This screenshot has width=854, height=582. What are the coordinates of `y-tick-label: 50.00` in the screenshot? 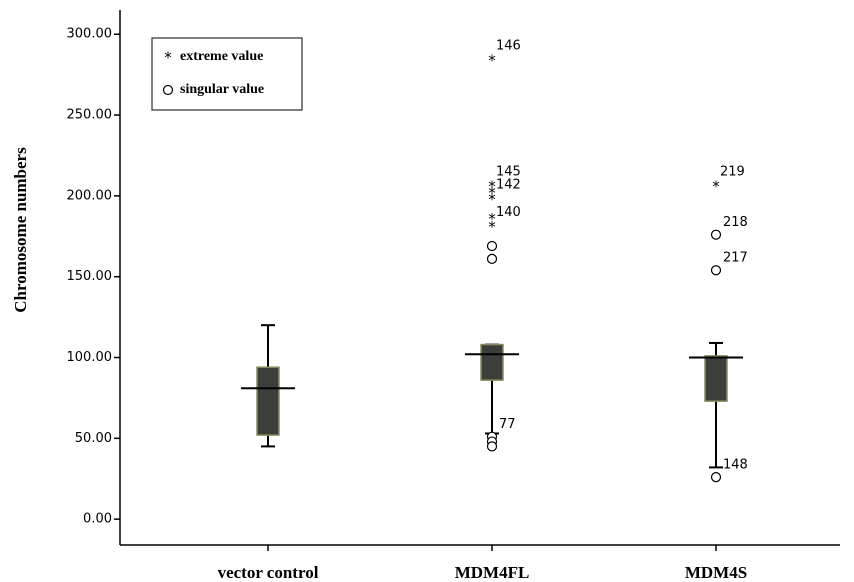 It's located at (93, 438).